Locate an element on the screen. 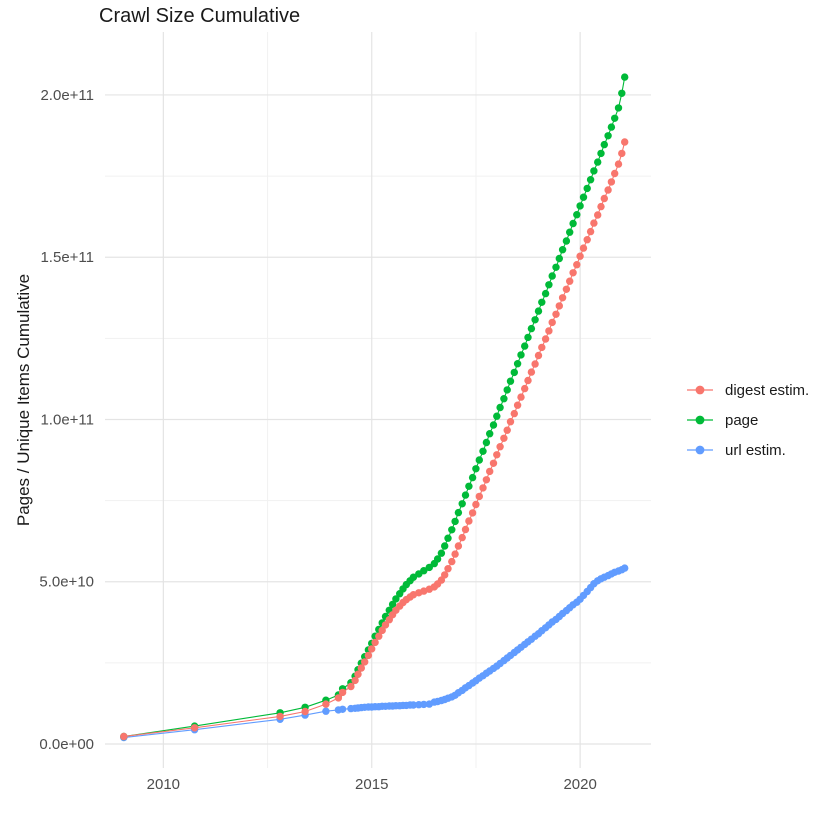  legend-label: digest estim. is located at coordinates (767, 390).